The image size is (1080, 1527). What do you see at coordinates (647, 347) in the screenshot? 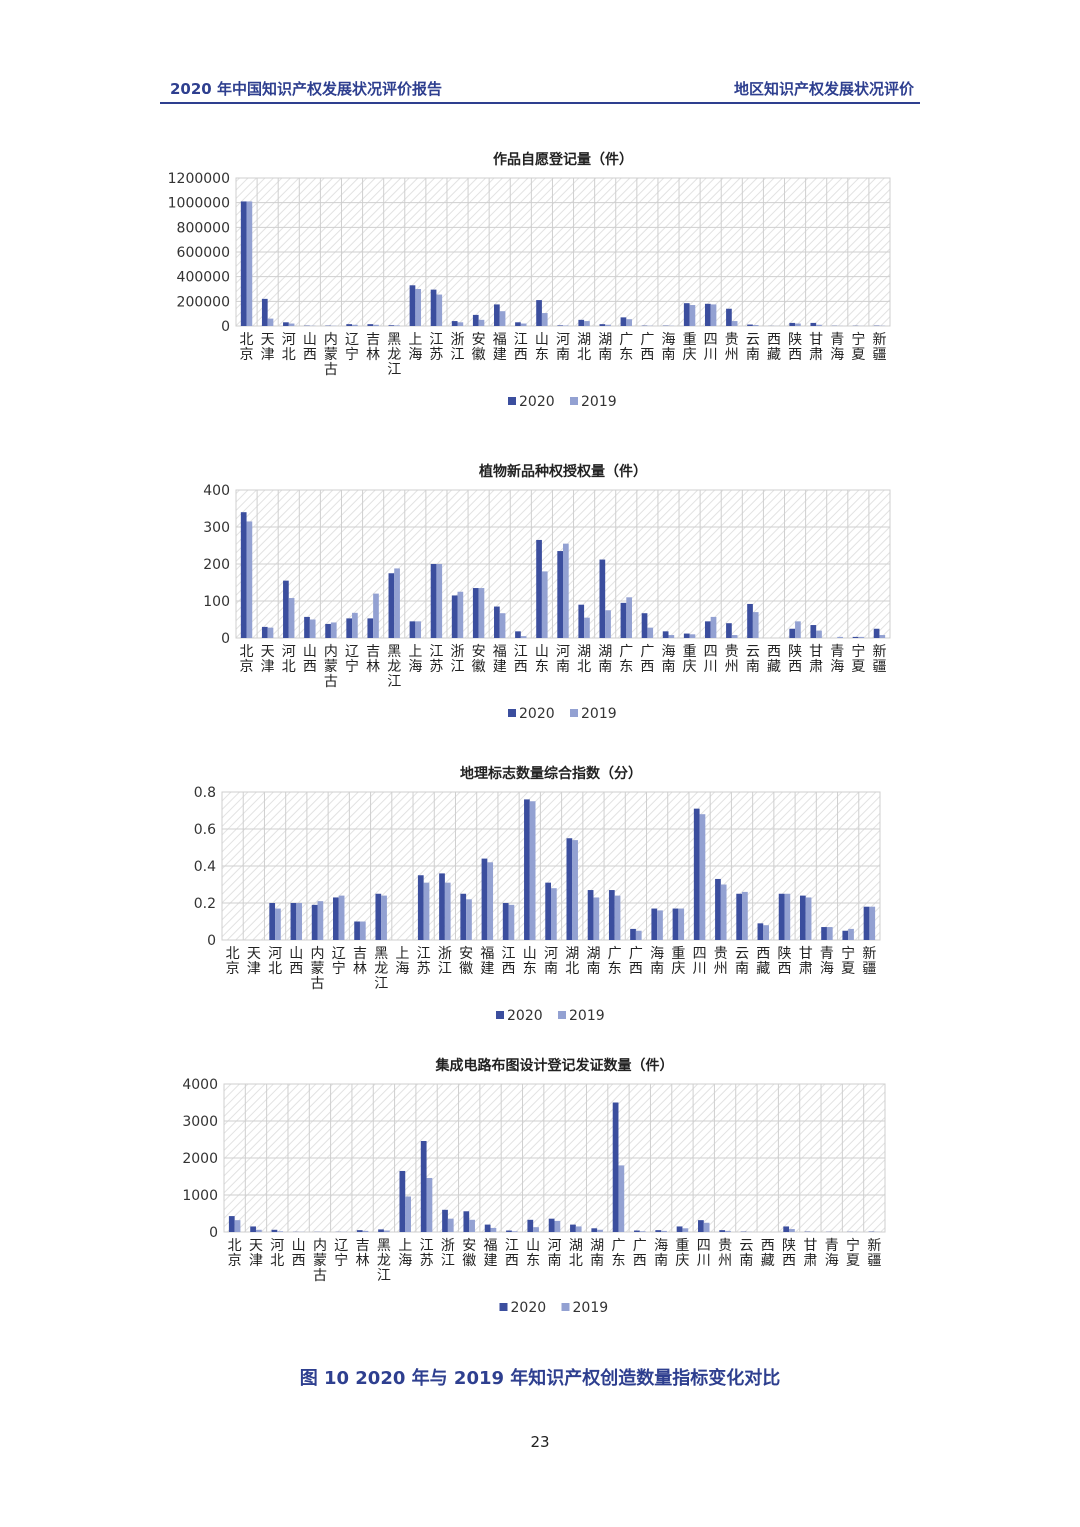
I see `x-tick-label: 广西` at bounding box center [647, 347].